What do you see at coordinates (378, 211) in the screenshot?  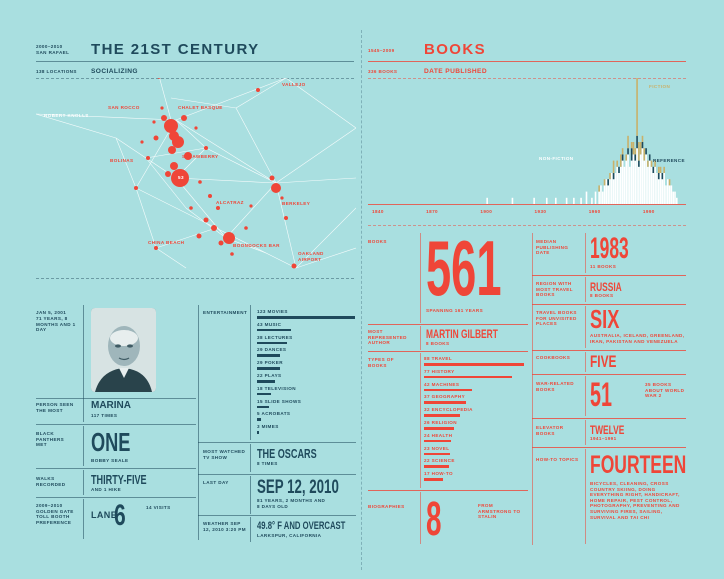 I see `x-tick-label: 1840` at bounding box center [378, 211].